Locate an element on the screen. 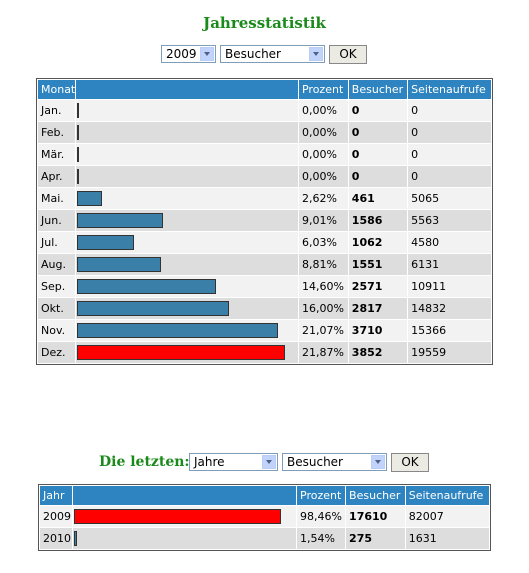  row-label: Sep. is located at coordinates (57, 286).